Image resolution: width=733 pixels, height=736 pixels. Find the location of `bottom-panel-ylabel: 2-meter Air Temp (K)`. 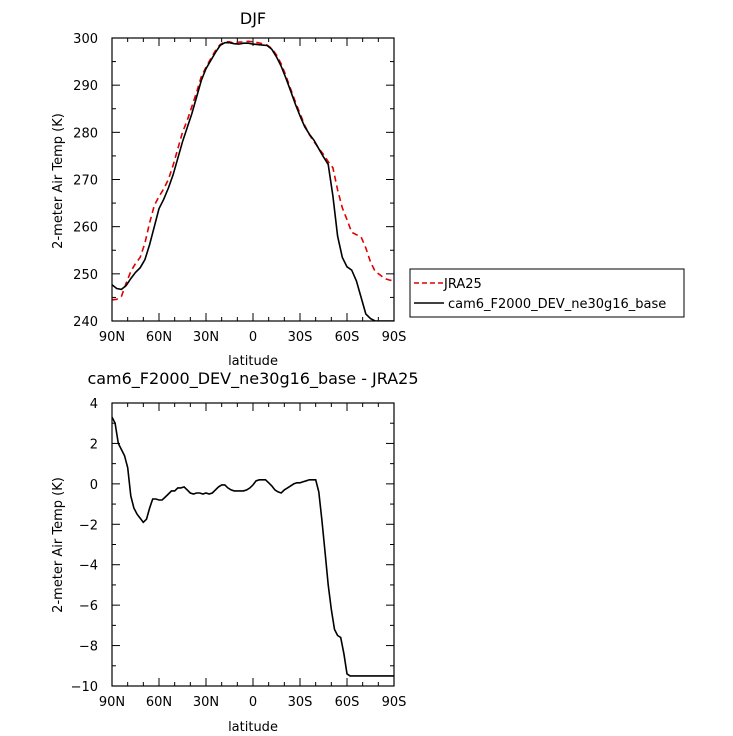

bottom-panel-ylabel: 2-meter Air Temp (K) is located at coordinates (58, 545).